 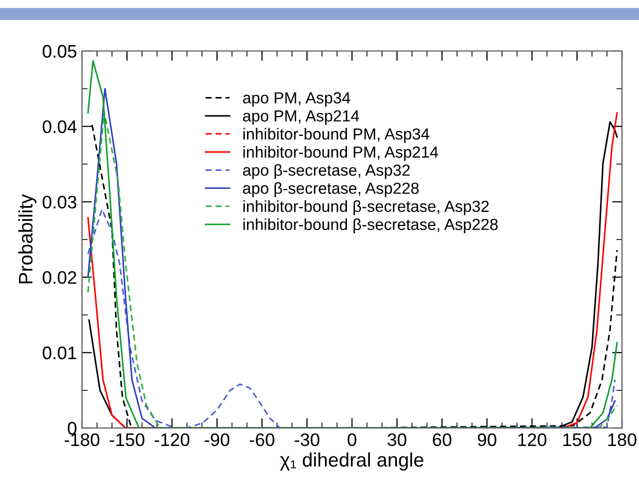 I want to click on legend-label: inhibitor-bound PM, Asp214, so click(x=340, y=153).